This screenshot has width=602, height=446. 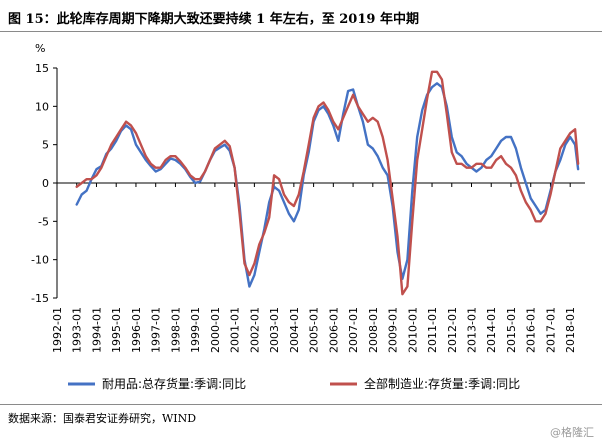 What do you see at coordinates (333, 330) in the screenshot?
I see `x-tick-label: 2006-01` at bounding box center [333, 330].